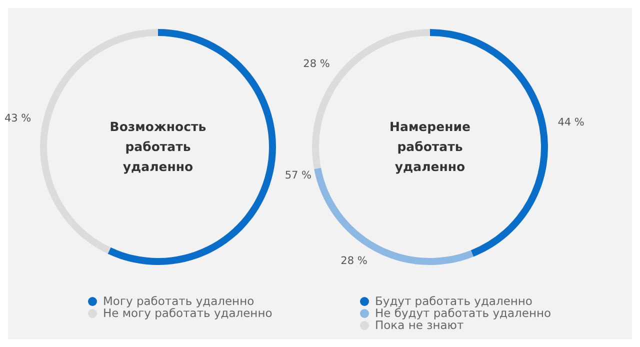  Describe the element at coordinates (187, 313) in the screenshot. I see `legend-label: Не могу работать удаленно` at that location.